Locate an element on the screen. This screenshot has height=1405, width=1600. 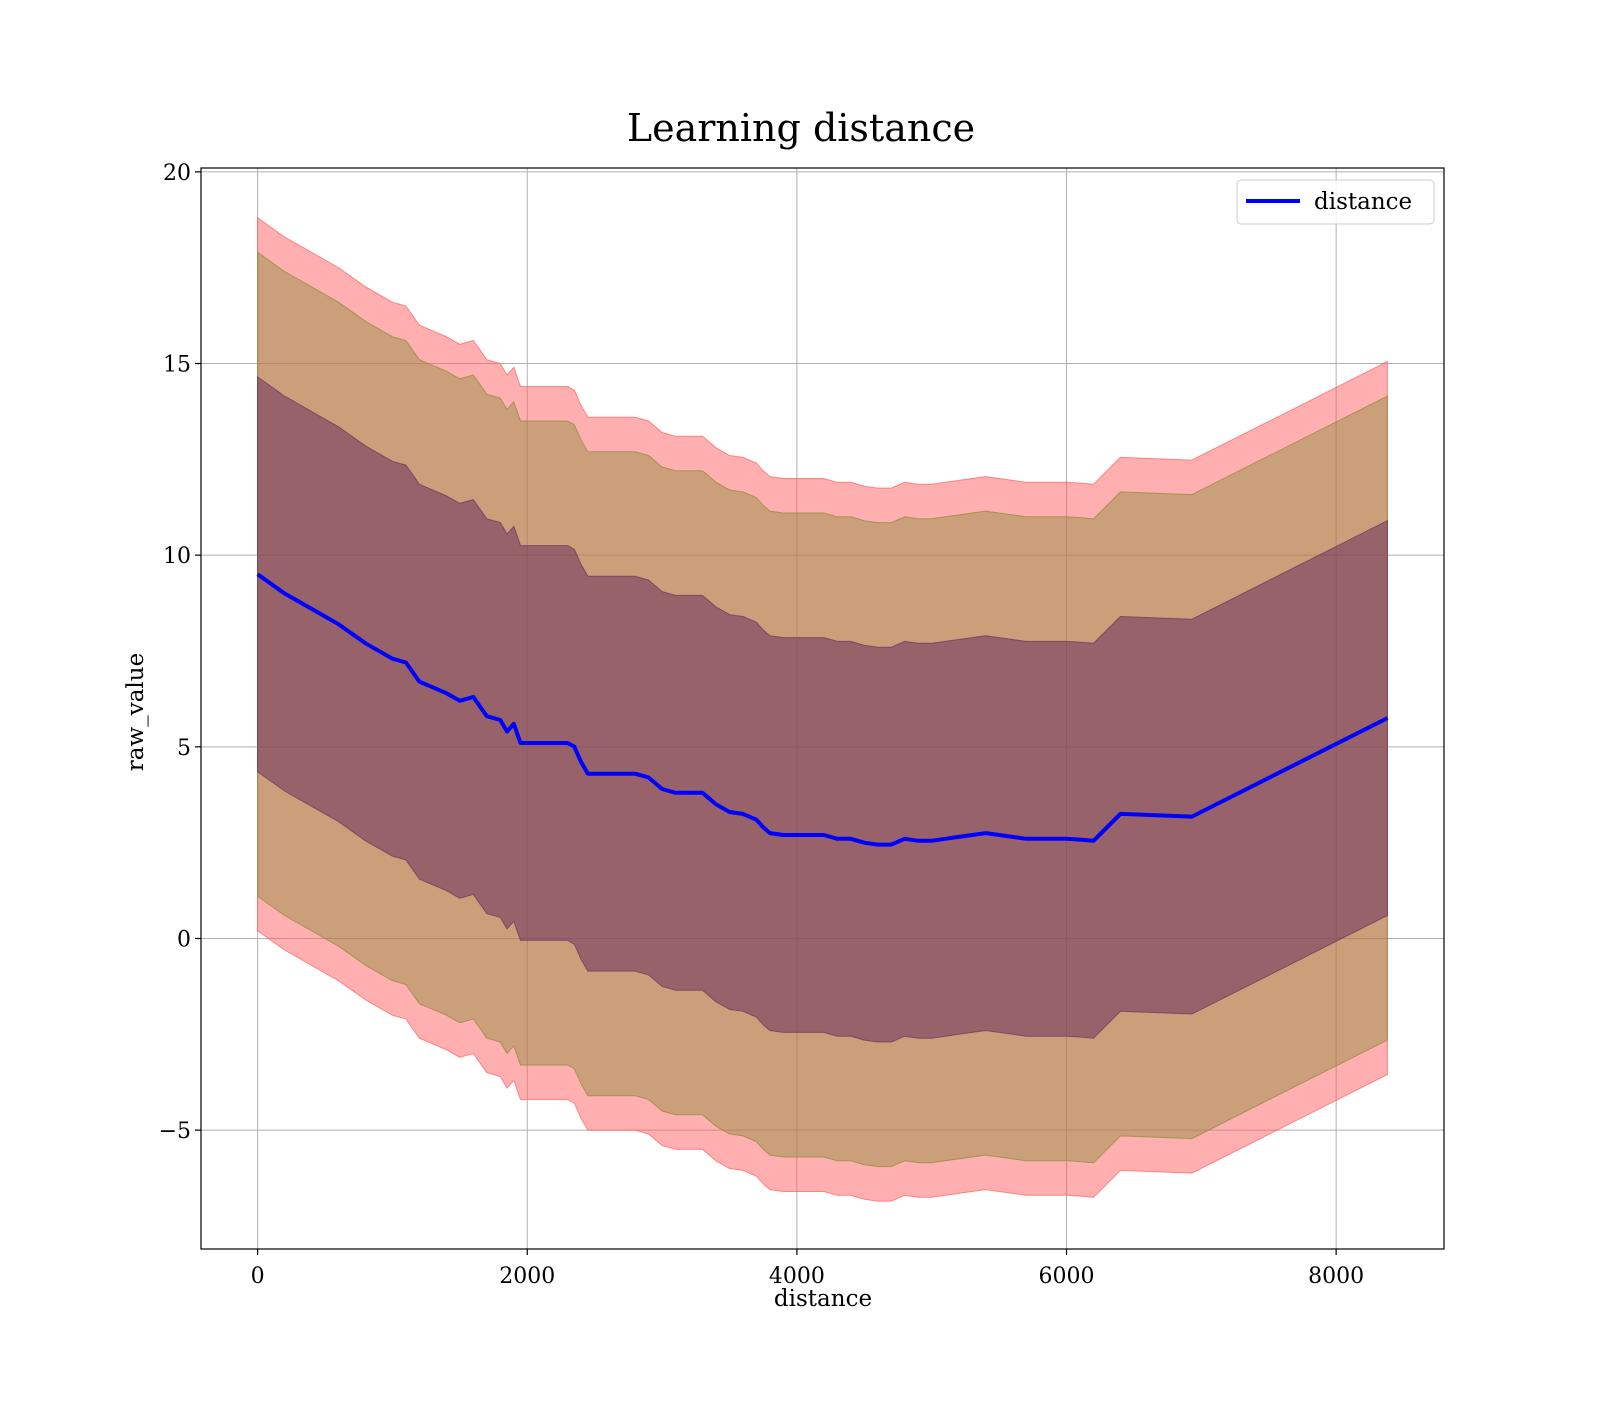
x-tick-label: 0 is located at coordinates (258, 1276).